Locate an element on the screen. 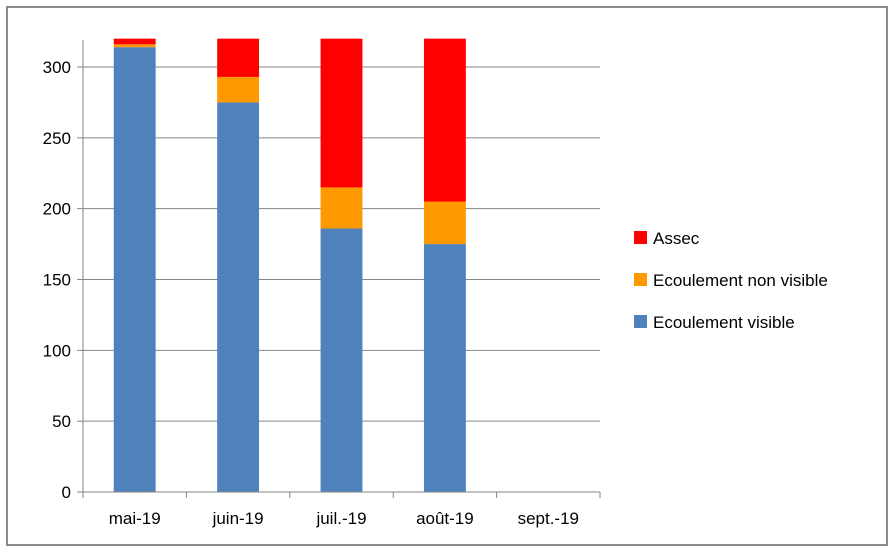  x-tick-label: mai-19 is located at coordinates (135, 518).